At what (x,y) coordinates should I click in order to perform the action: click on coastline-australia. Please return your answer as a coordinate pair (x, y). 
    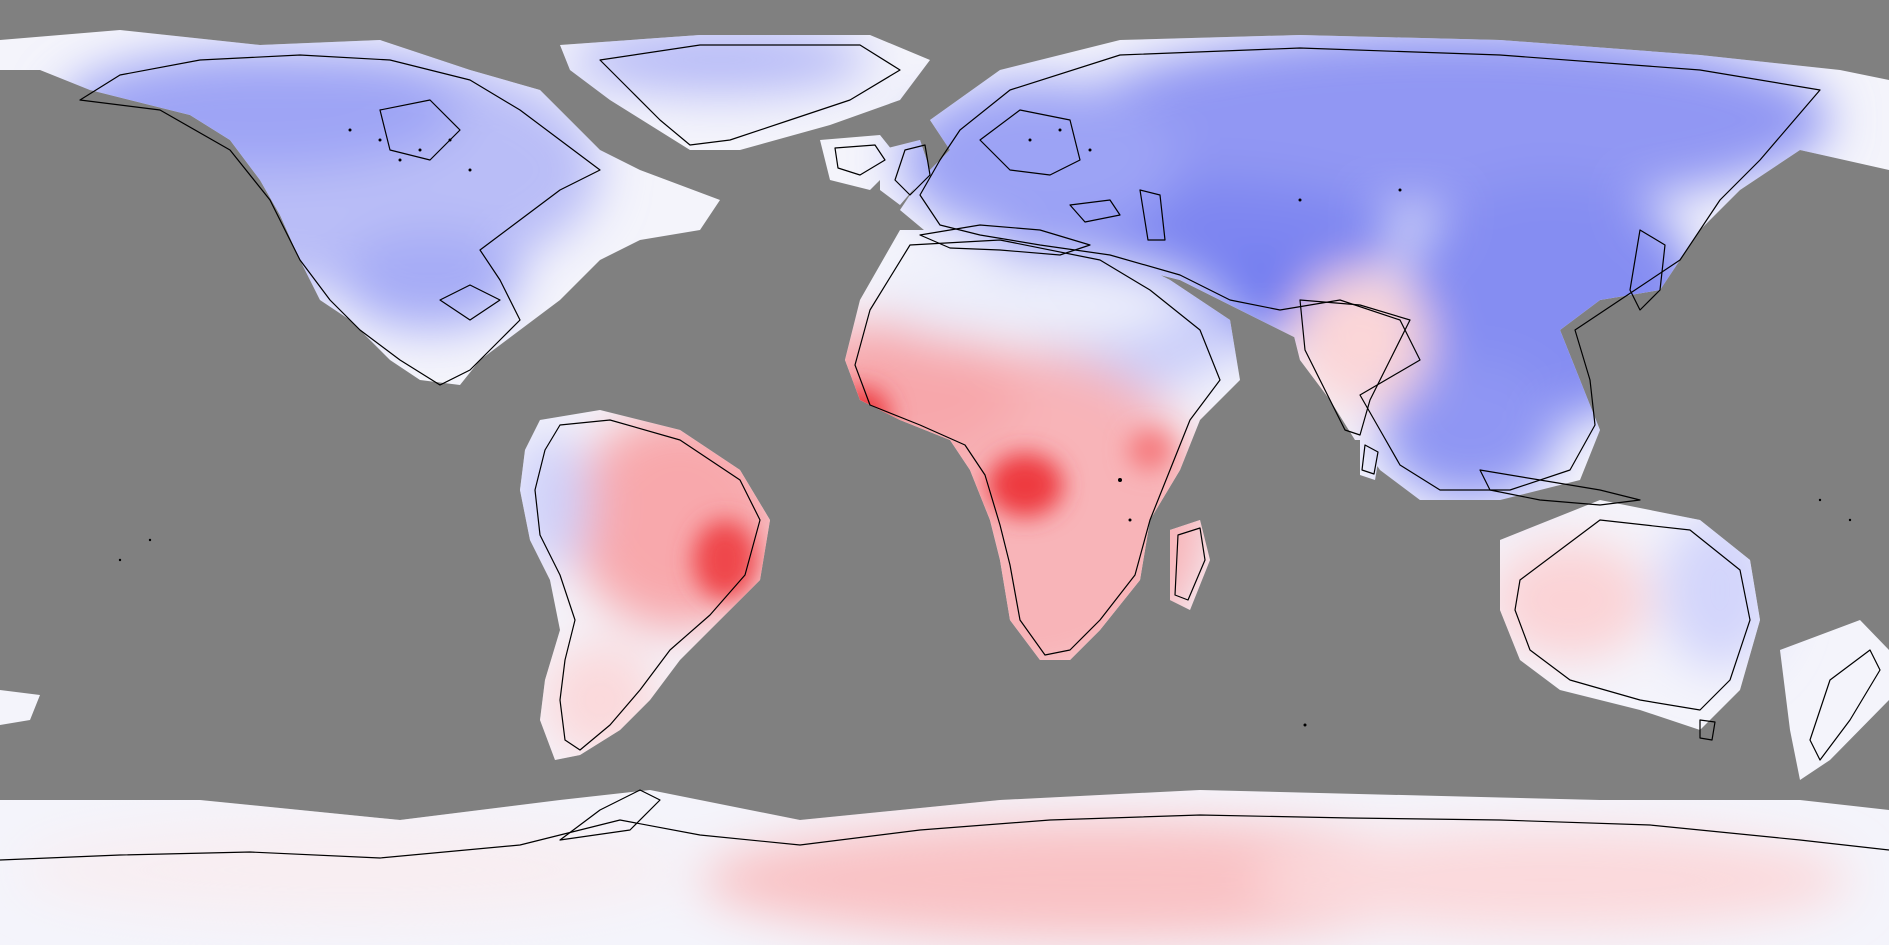
    Looking at the image, I should click on (1632, 615).